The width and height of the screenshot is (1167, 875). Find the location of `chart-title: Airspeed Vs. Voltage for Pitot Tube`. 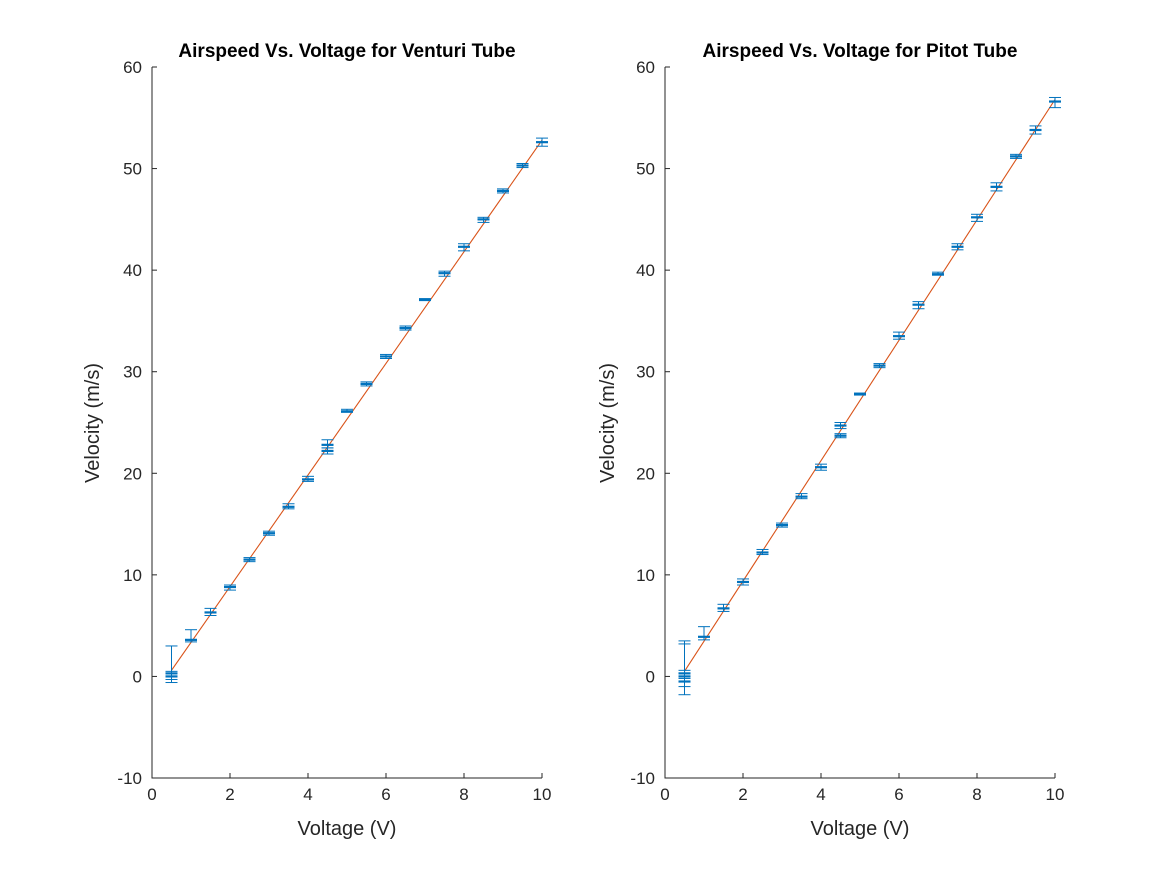

chart-title: Airspeed Vs. Voltage for Pitot Tube is located at coordinates (860, 51).